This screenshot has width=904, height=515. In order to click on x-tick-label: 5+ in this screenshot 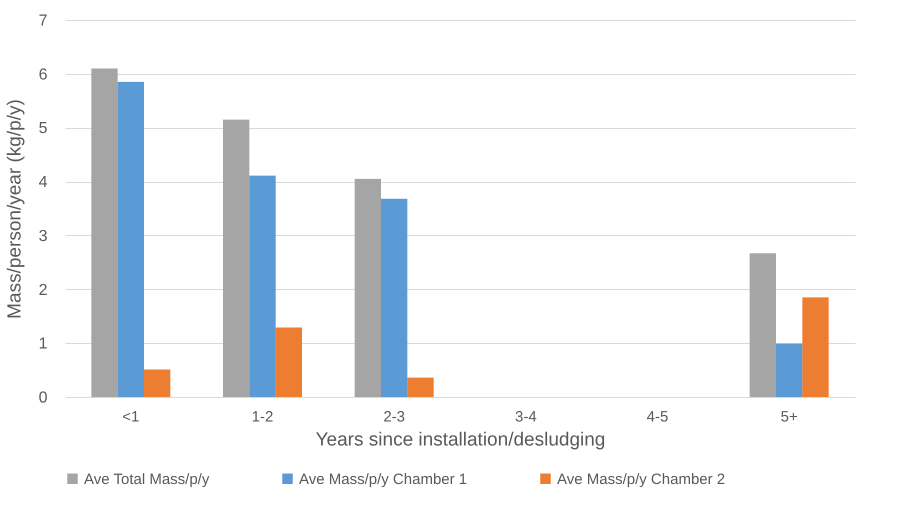, I will do `click(789, 417)`.